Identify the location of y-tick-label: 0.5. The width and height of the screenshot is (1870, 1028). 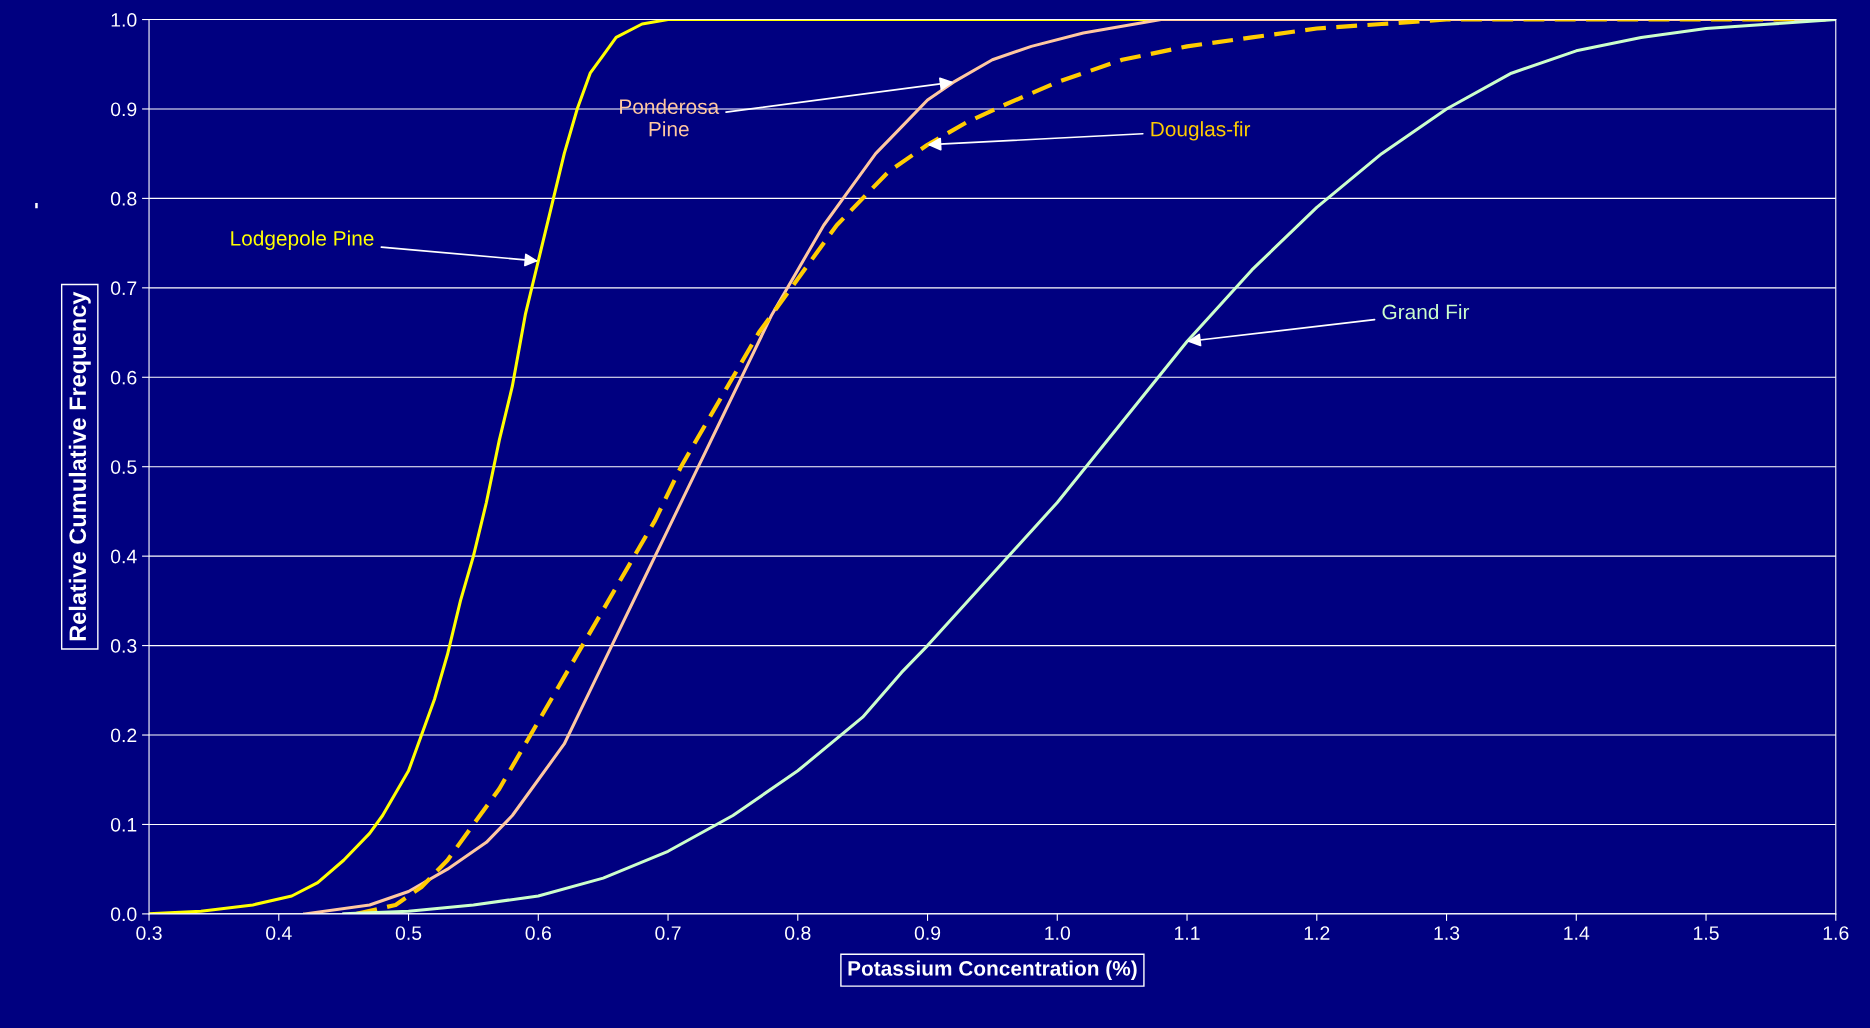
(123, 467).